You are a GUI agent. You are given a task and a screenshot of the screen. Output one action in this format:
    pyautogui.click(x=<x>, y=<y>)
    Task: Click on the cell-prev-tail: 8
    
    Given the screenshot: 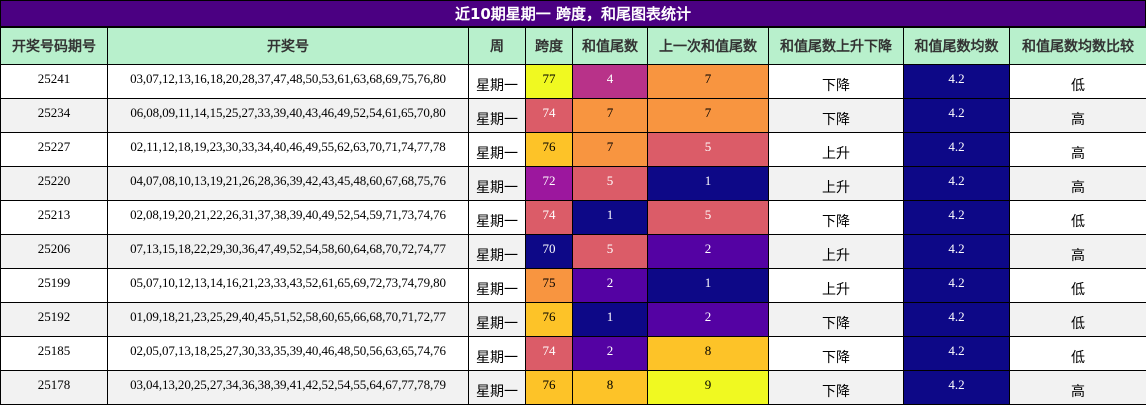 What is the action you would take?
    pyautogui.click(x=708, y=353)
    